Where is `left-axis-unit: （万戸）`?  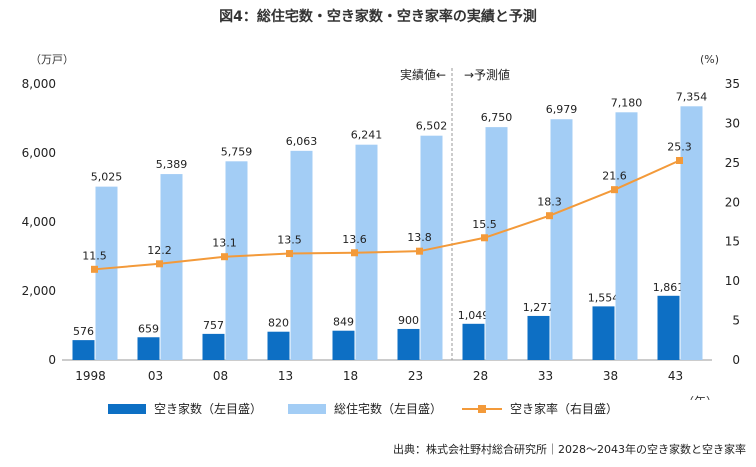
left-axis-unit: （万戸） is located at coordinates (52, 59).